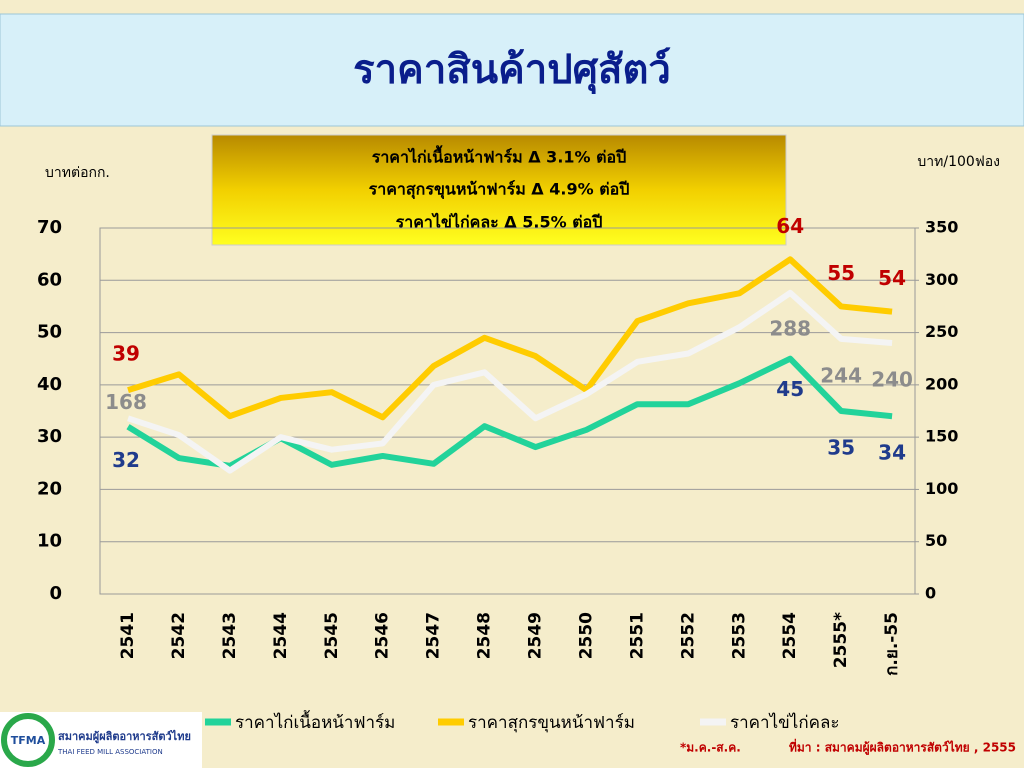 Image resolution: width=1024 pixels, height=768 pixels. Describe the element at coordinates (739, 635) in the screenshot. I see `x-tick-label: 2553` at that location.